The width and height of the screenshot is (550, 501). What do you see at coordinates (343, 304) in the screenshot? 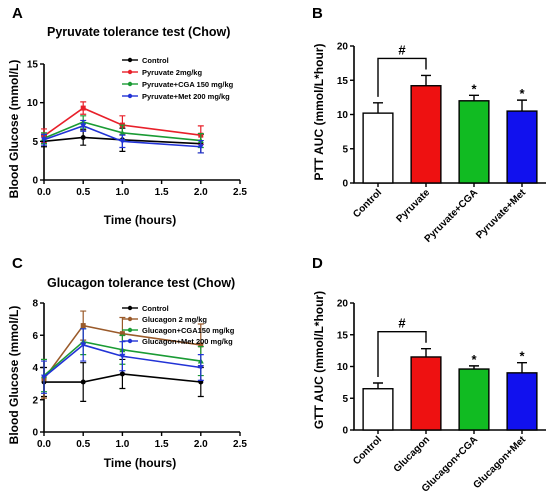
I see `chart-d-ytick-label: 20` at bounding box center [343, 304].